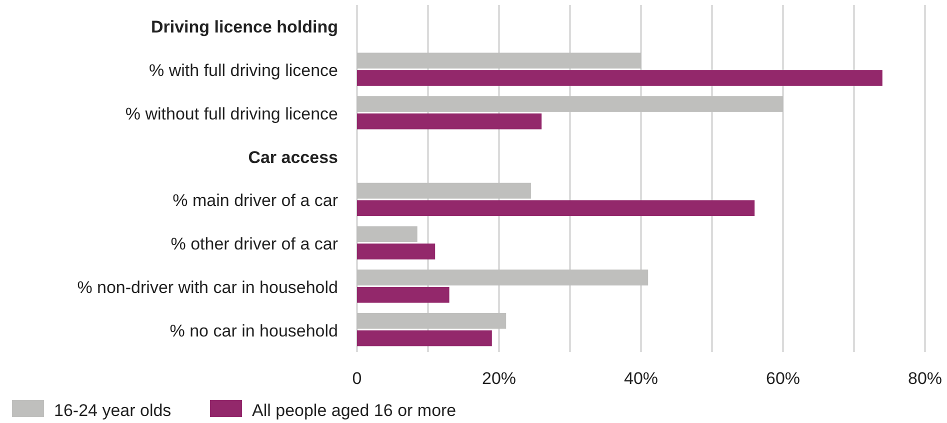  What do you see at coordinates (357, 378) in the screenshot?
I see `x-tick-label: 0` at bounding box center [357, 378].